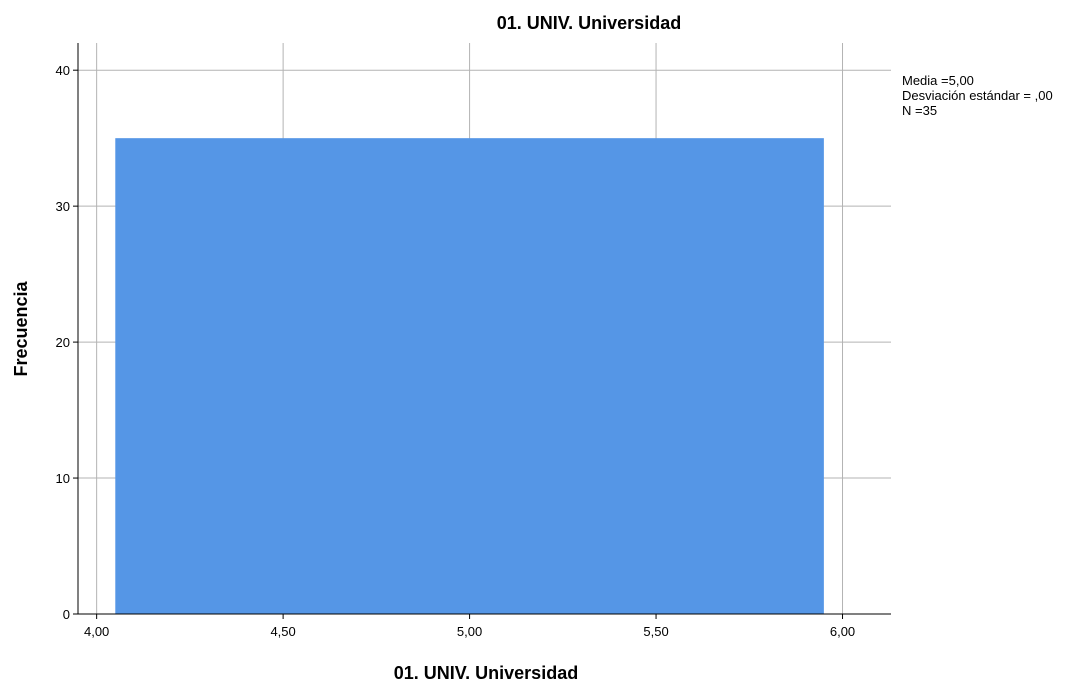 The height and width of the screenshot is (684, 1085). What do you see at coordinates (486, 673) in the screenshot?
I see `x-axis-label: 01. UNIV. Universidad` at bounding box center [486, 673].